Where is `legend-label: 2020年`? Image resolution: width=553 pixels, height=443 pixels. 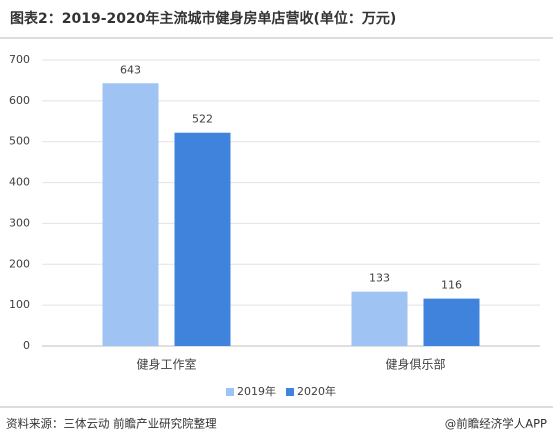 legend-label: 2020年 is located at coordinates (316, 391).